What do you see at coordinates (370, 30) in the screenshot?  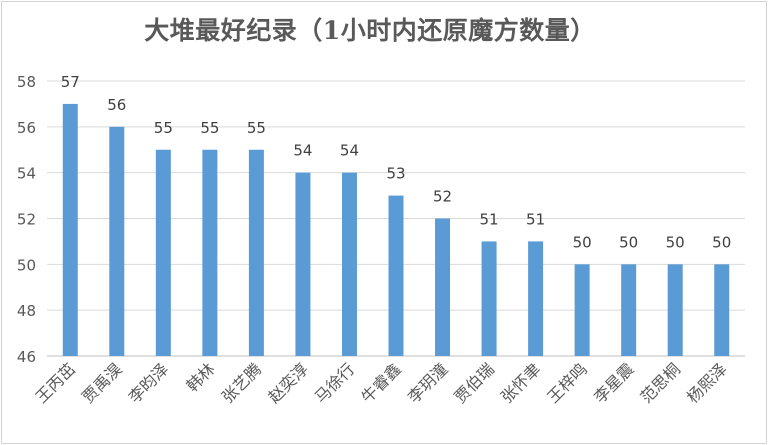 I see `chart-title: 大堆最好纪录（1小时内还原魔方数量）` at bounding box center [370, 30].